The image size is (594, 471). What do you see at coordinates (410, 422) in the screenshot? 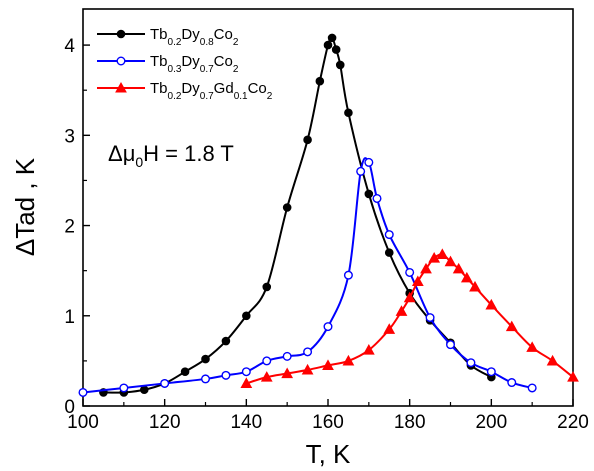
I see `x-tick-label: 180` at bounding box center [410, 422].